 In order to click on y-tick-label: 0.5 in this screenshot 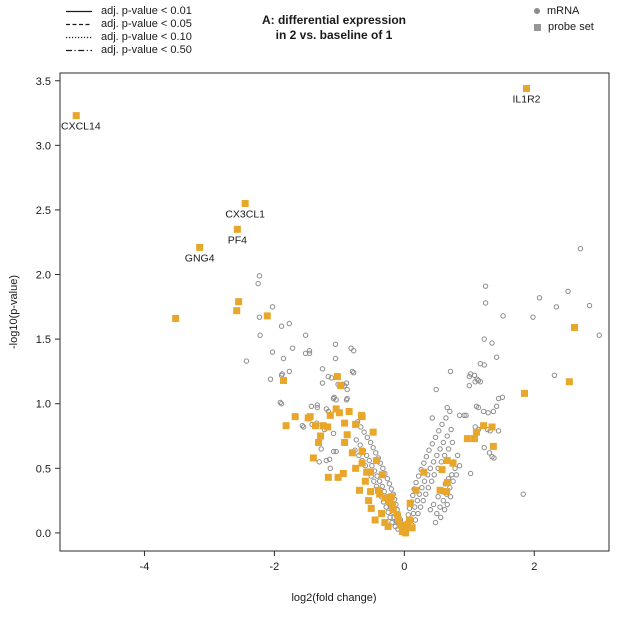, I will do `click(43, 469)`.